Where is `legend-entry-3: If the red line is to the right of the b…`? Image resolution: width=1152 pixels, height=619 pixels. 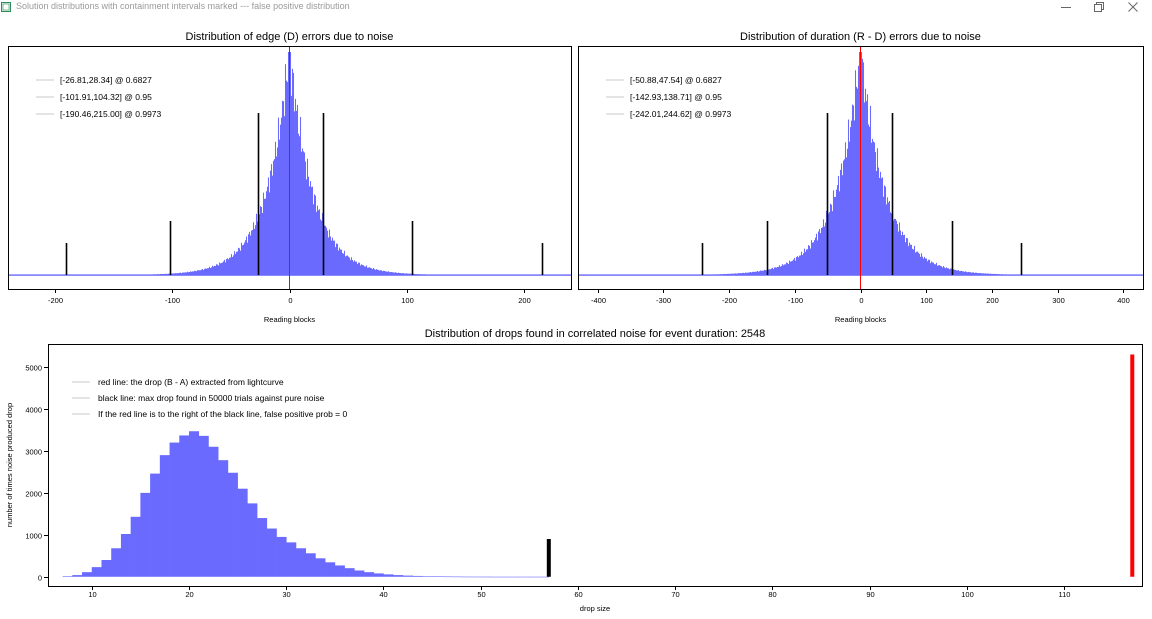
legend-entry-3: If the red line is to the right of the b… is located at coordinates (223, 414).